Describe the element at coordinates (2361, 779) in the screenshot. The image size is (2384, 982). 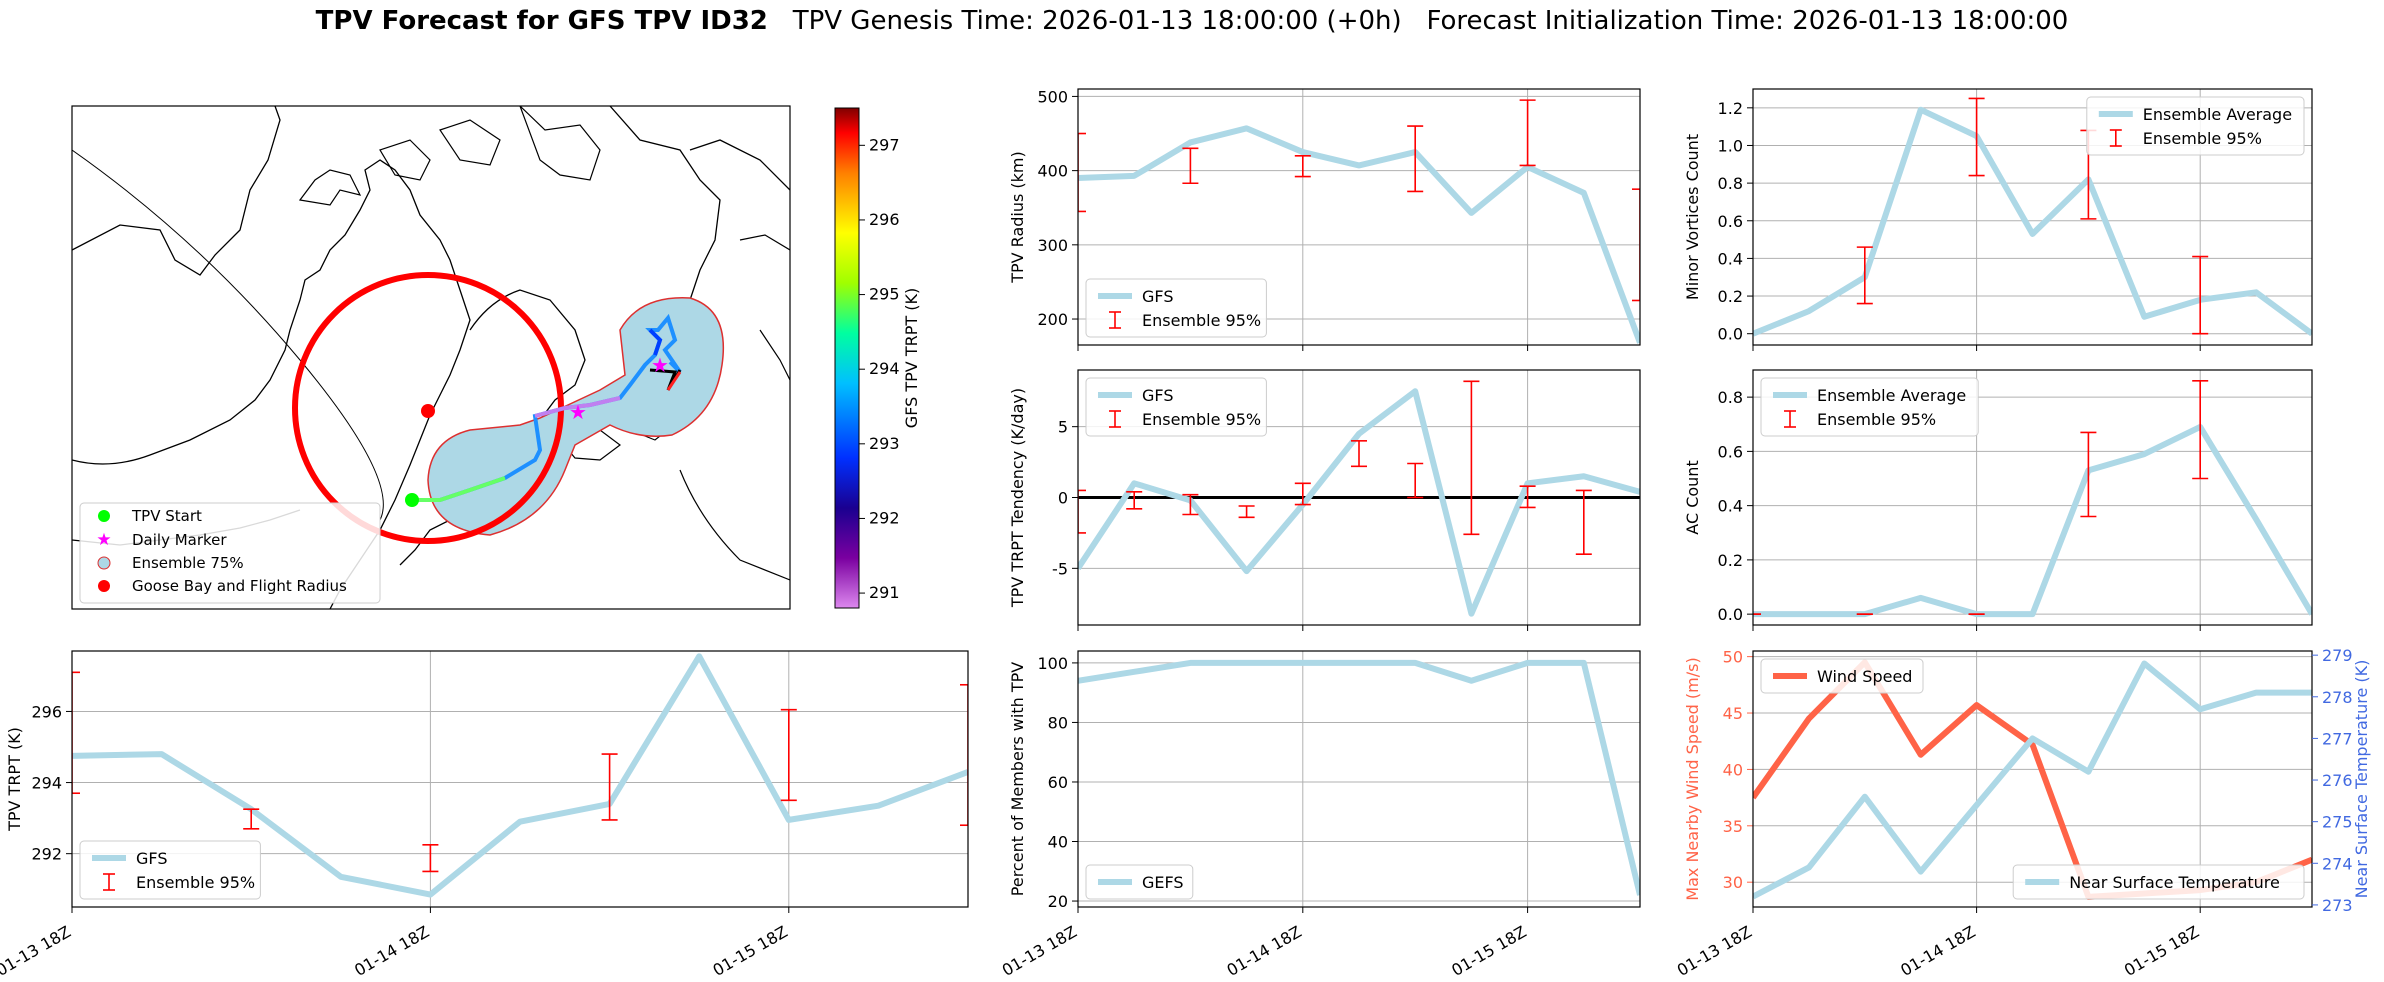
I see `y-right-axis-label: Near Surface Temperature (K)` at that location.